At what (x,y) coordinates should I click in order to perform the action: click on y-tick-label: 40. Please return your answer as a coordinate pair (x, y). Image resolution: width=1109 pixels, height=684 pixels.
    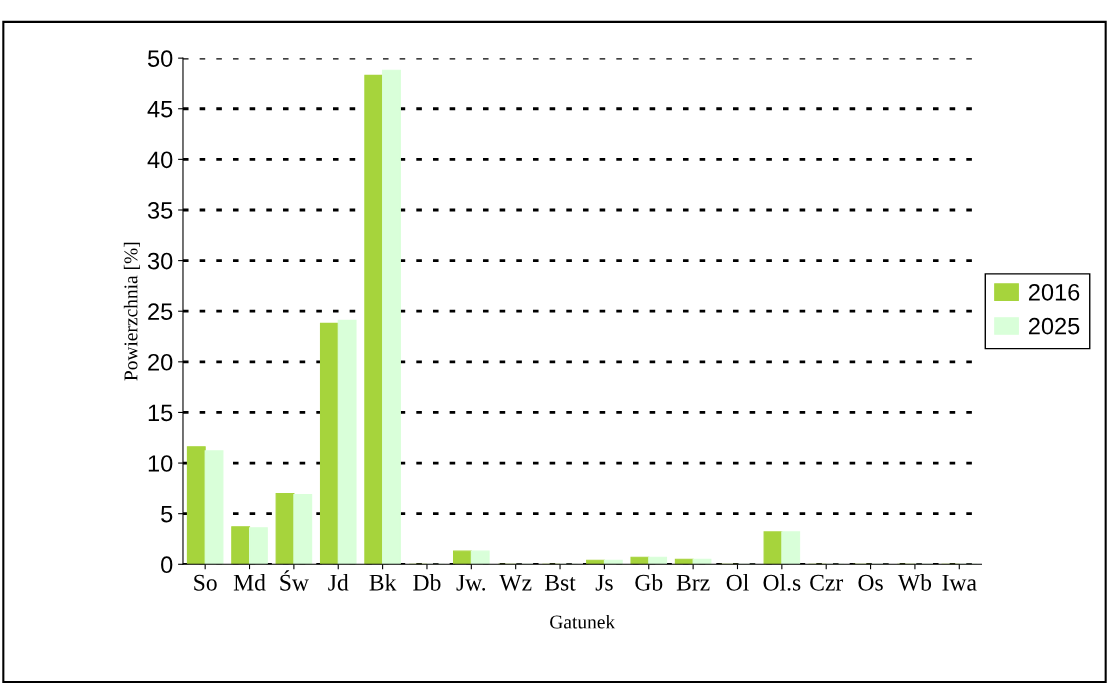
    Looking at the image, I should click on (160, 160).